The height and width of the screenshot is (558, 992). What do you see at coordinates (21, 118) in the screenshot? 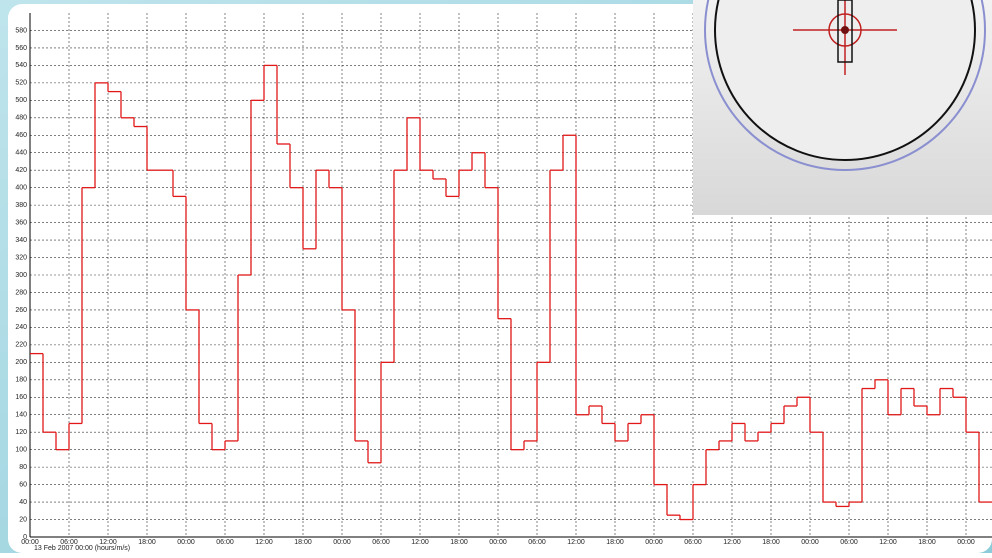
I see `y-tick-label: 480` at bounding box center [21, 118].